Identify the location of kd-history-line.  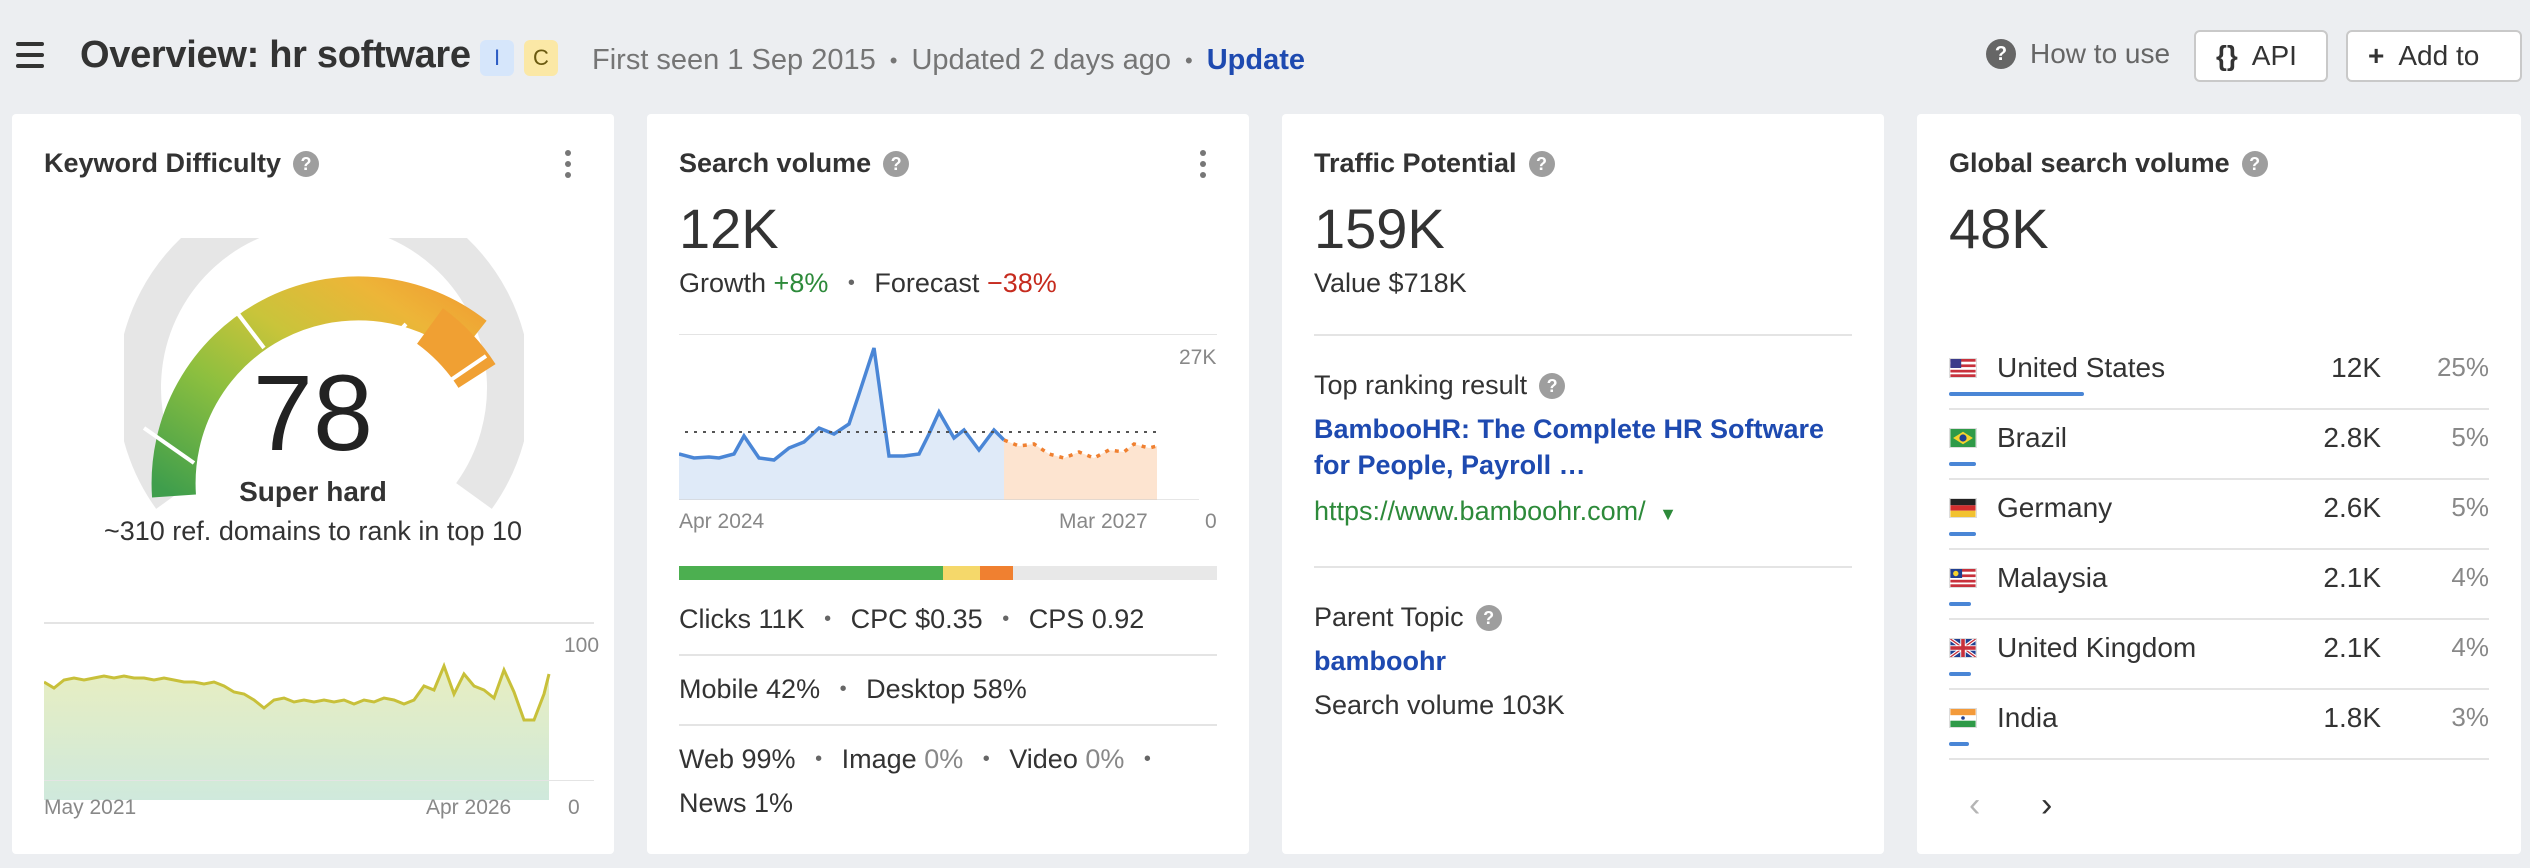
(297, 691).